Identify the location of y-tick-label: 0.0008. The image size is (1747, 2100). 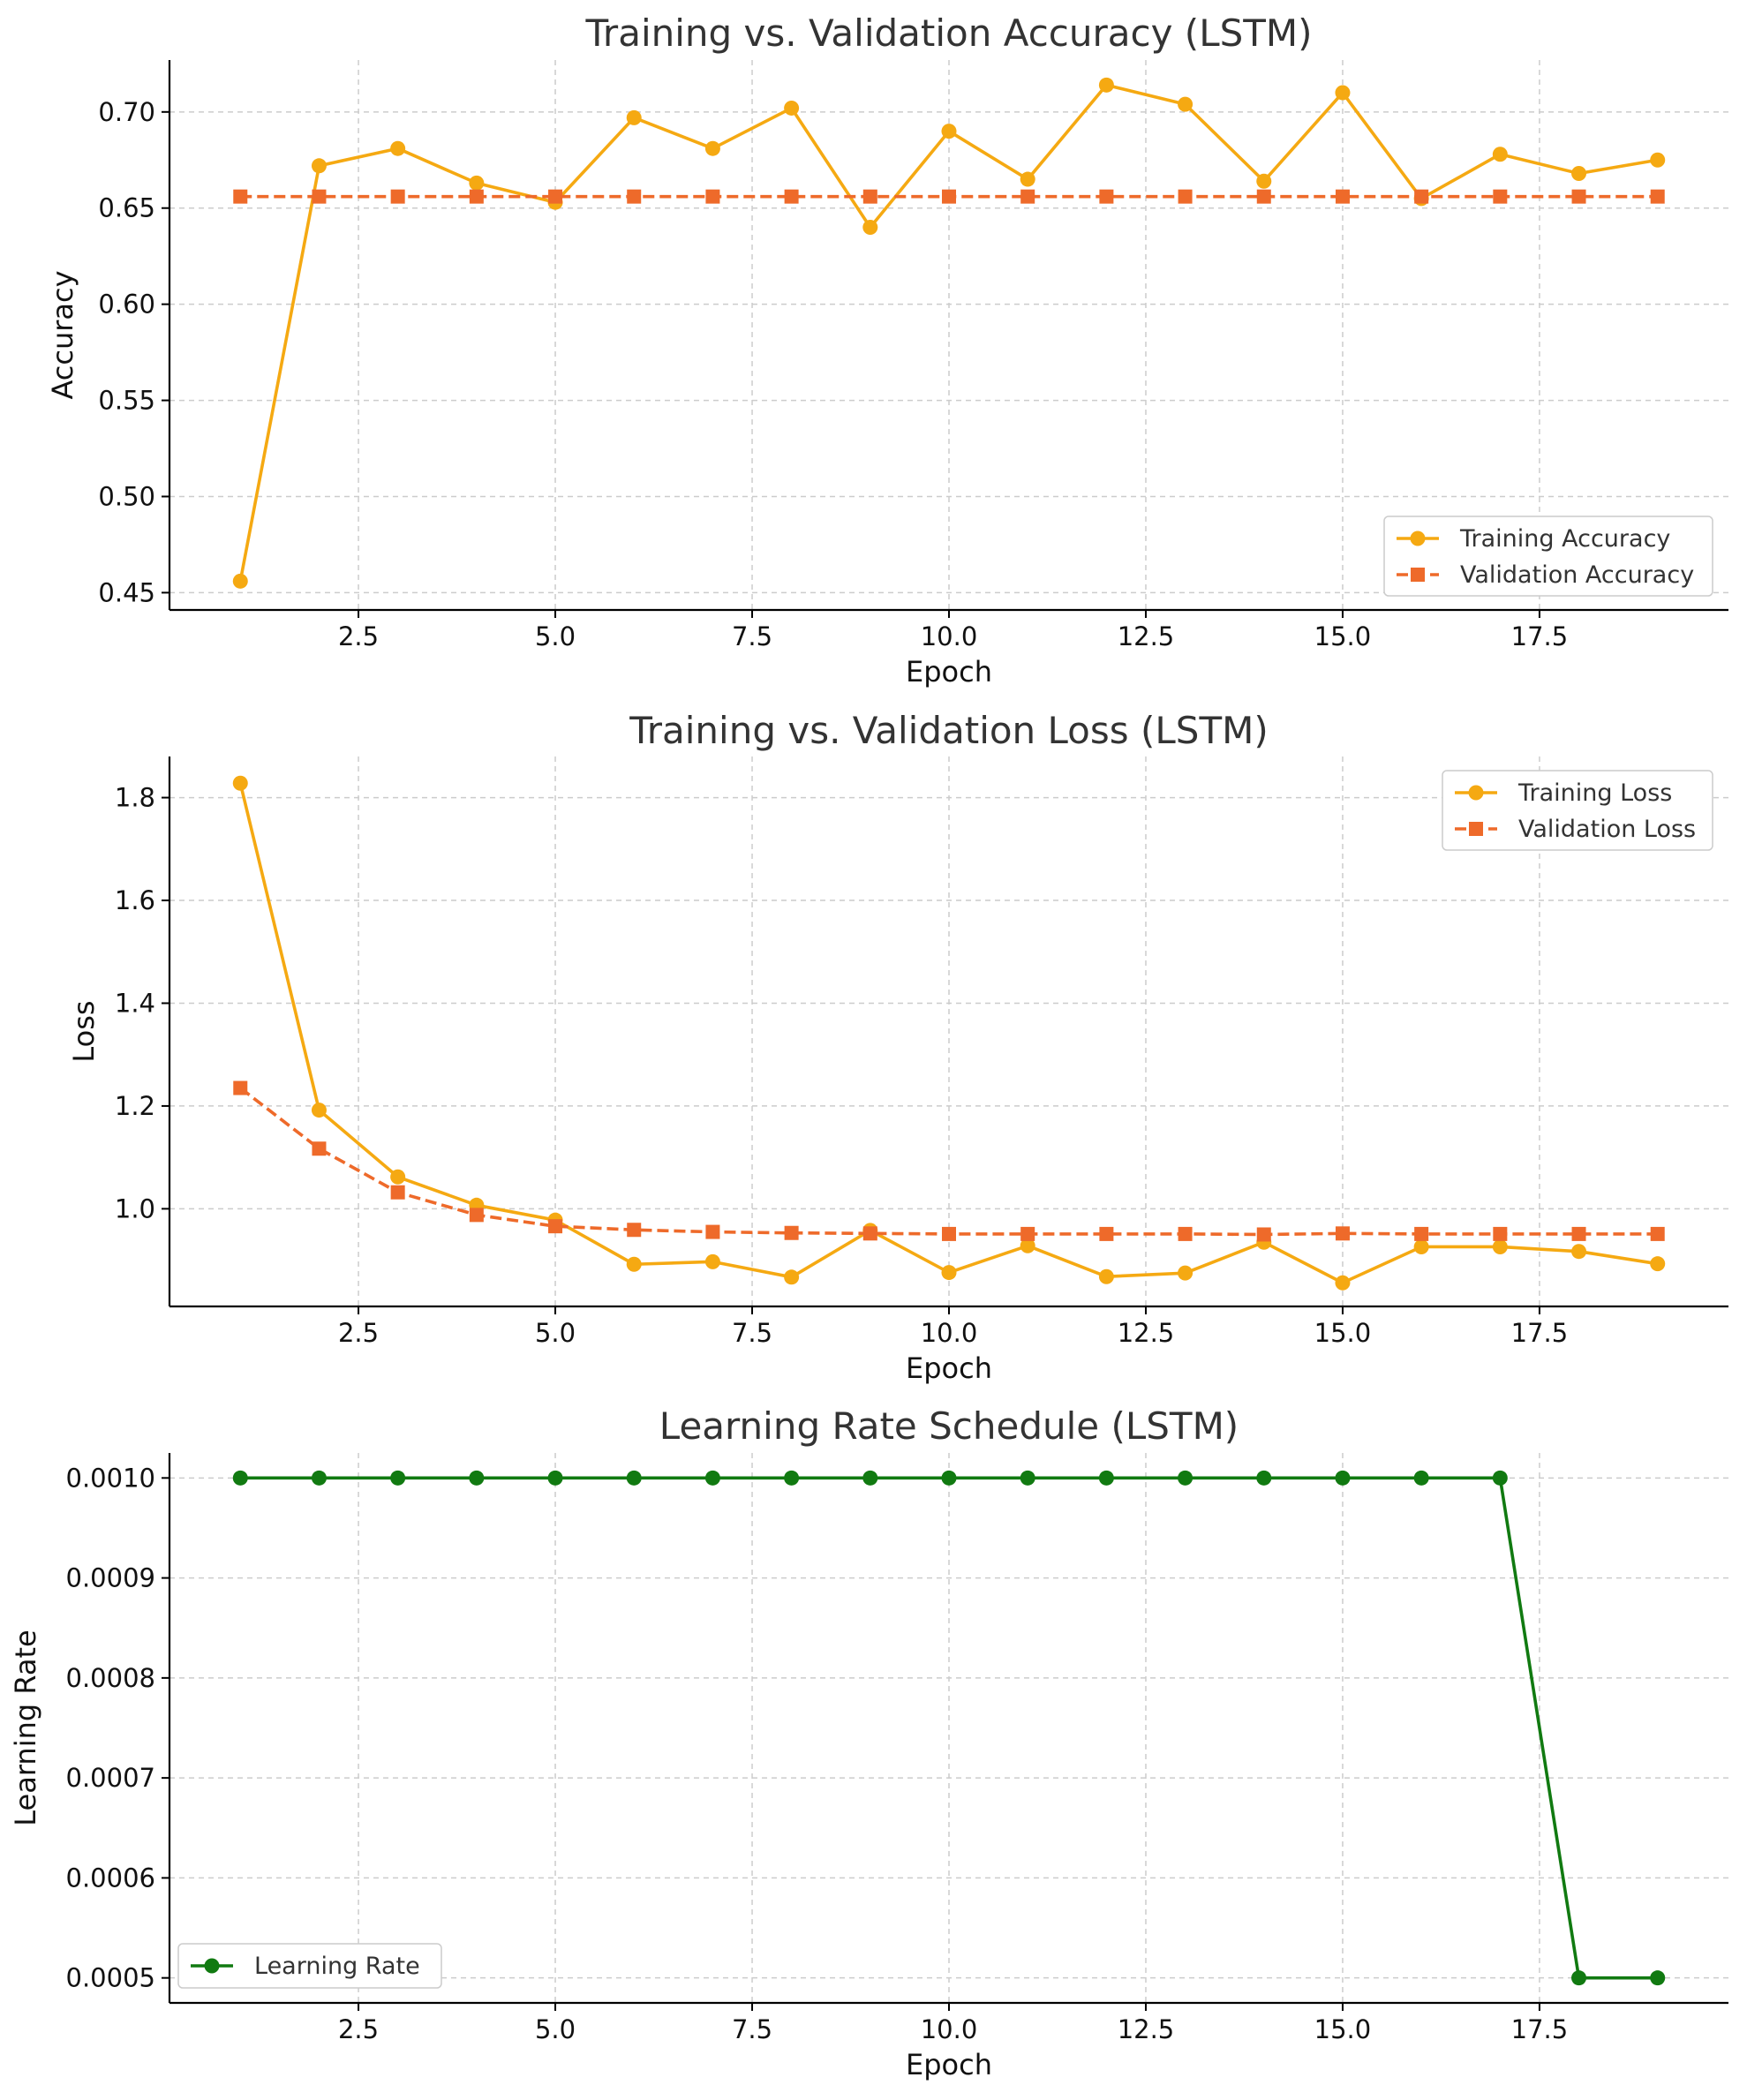
(110, 1678).